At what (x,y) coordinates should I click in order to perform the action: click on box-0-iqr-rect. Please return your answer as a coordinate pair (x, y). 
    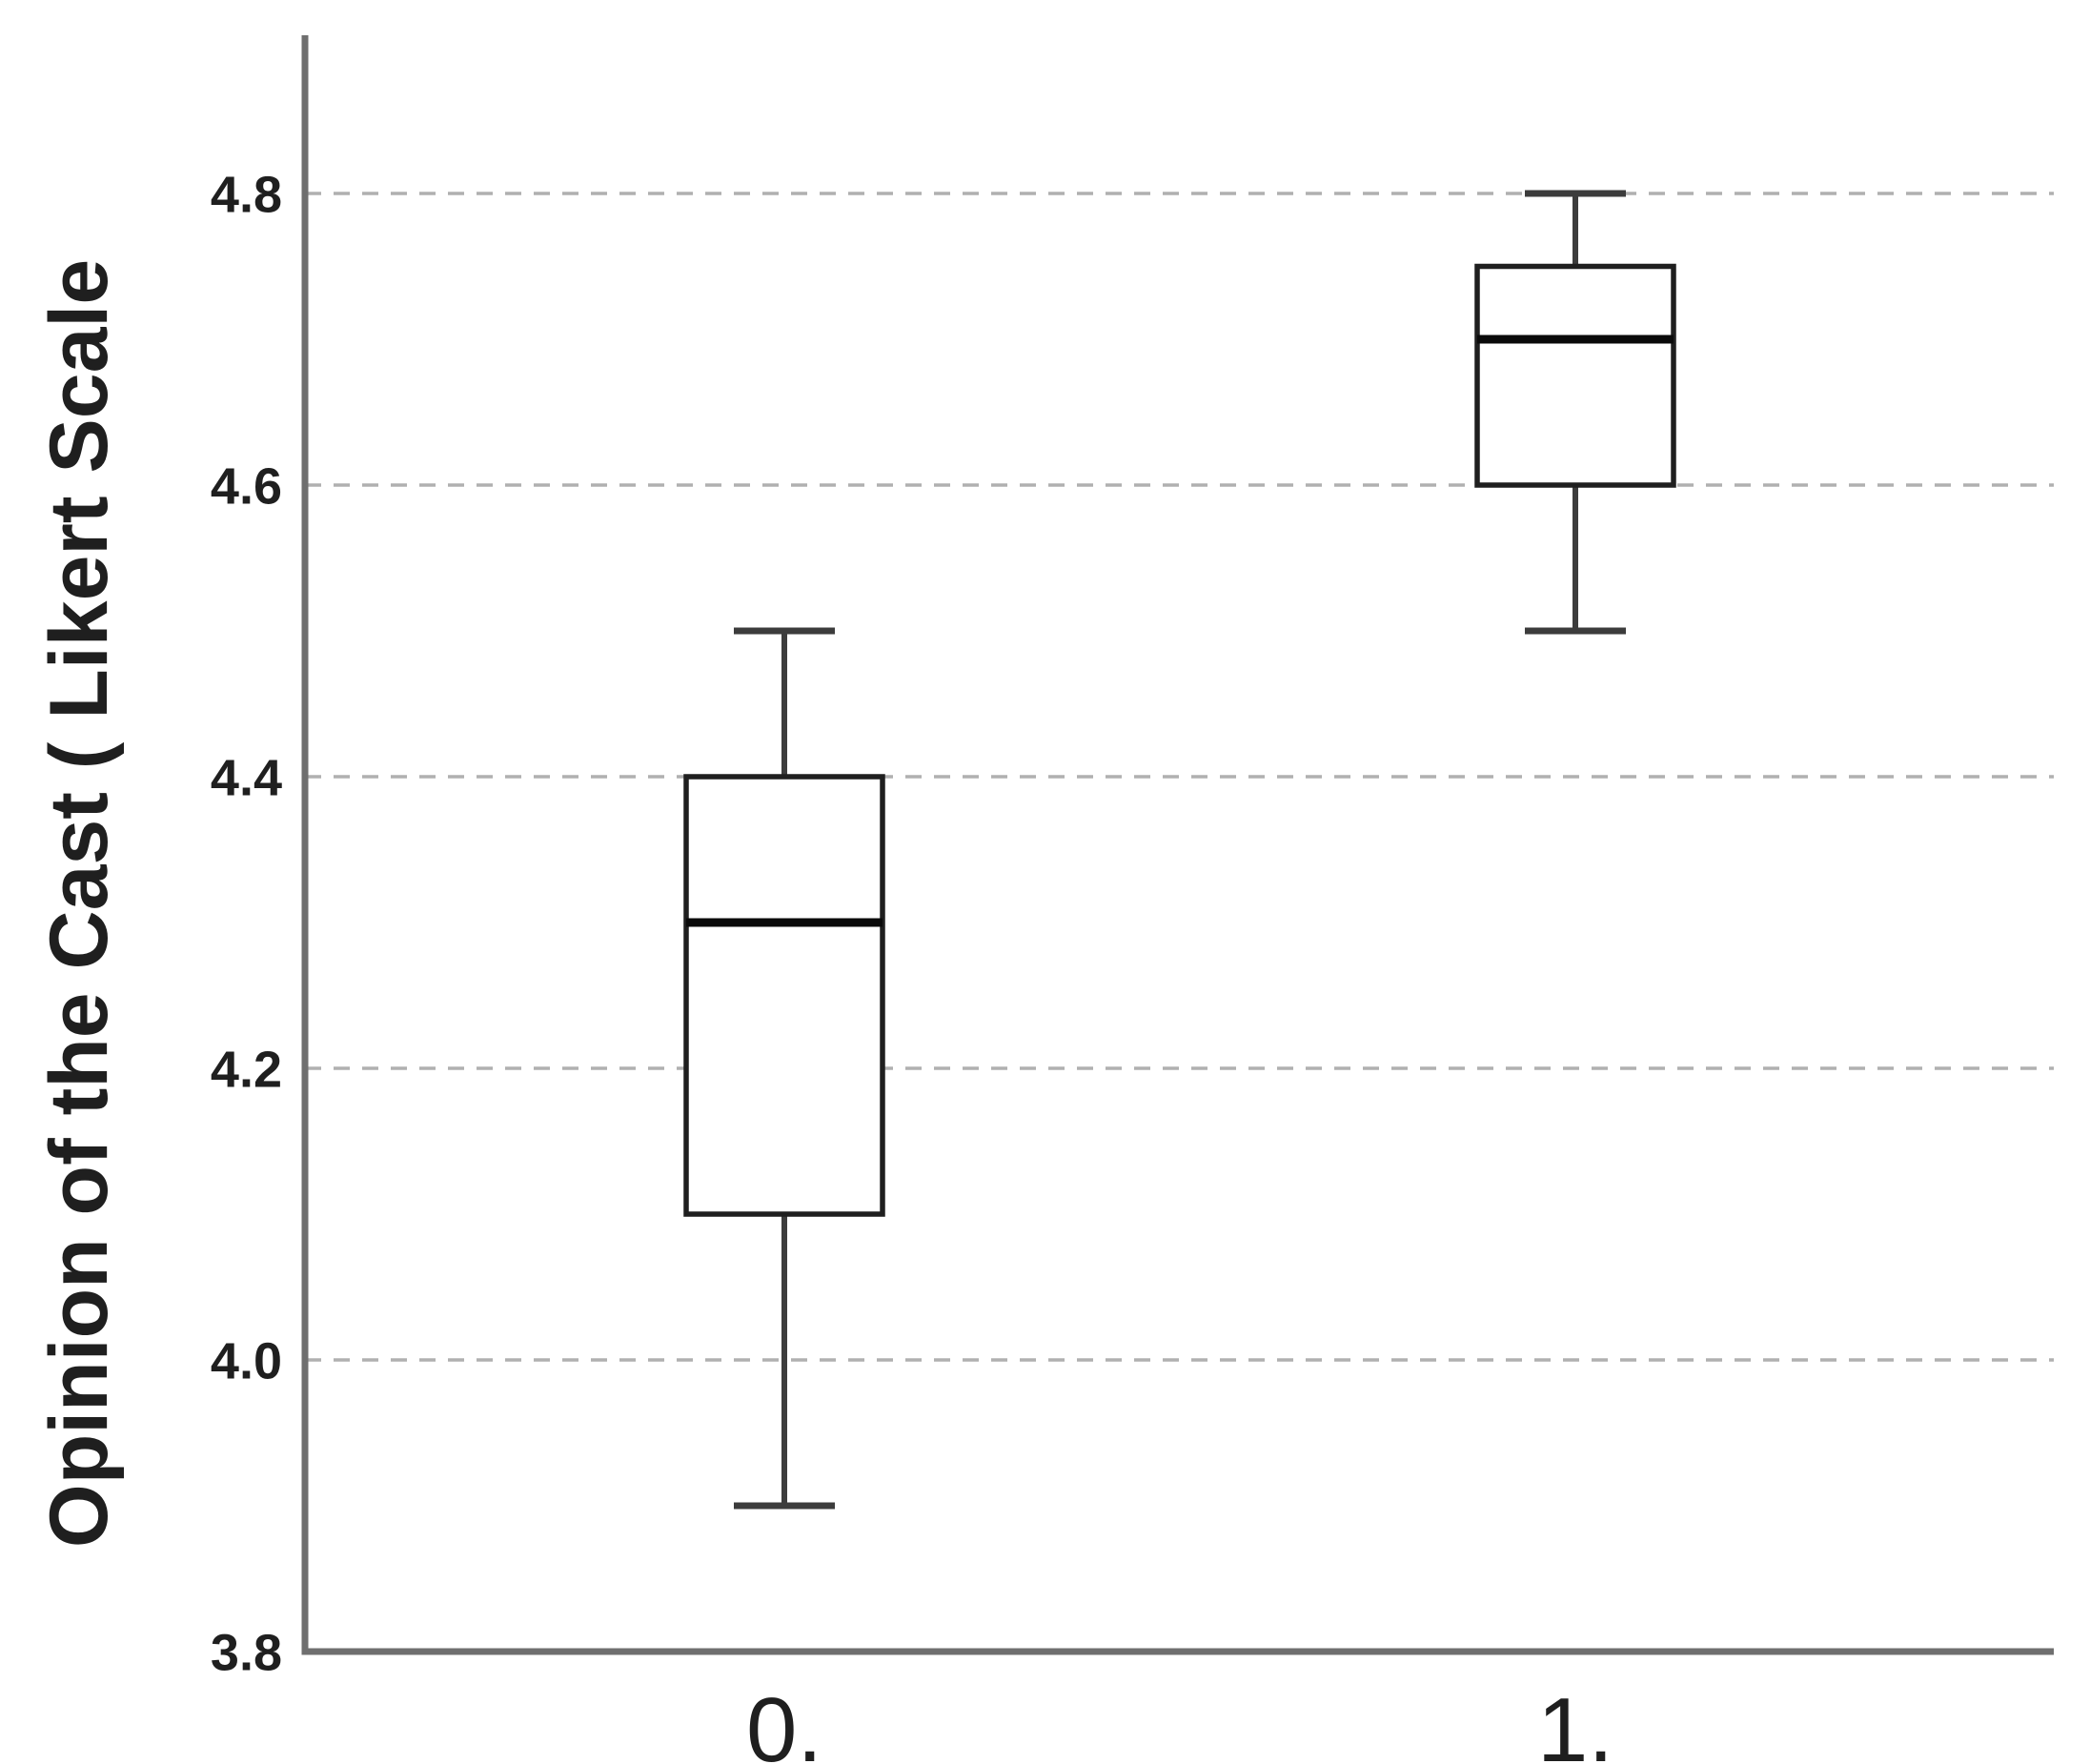
    Looking at the image, I should click on (784, 995).